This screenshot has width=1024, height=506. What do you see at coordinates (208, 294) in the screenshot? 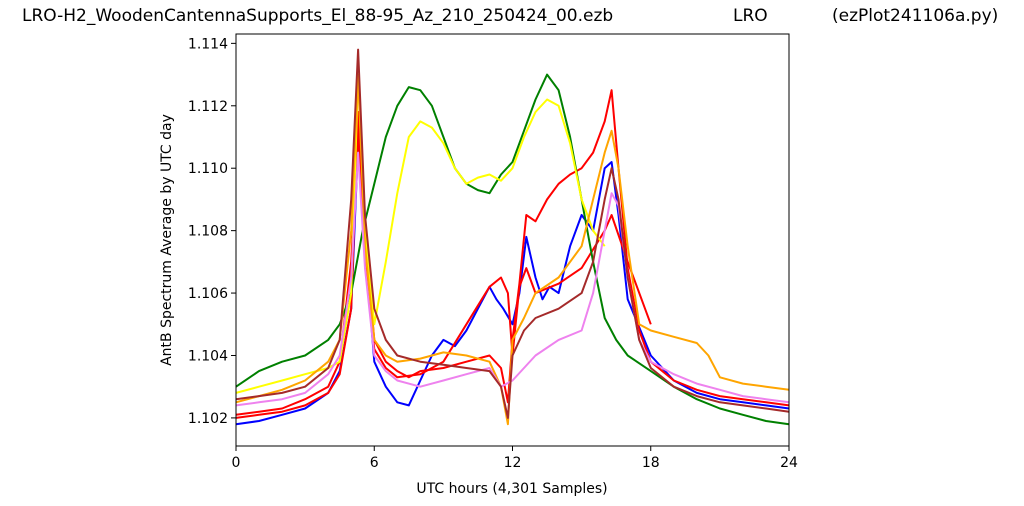
I see `y-tick-label: 1.106` at bounding box center [208, 294].